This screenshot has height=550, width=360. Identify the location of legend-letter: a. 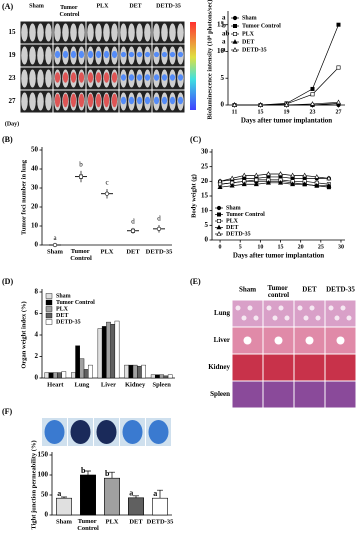
(224, 50).